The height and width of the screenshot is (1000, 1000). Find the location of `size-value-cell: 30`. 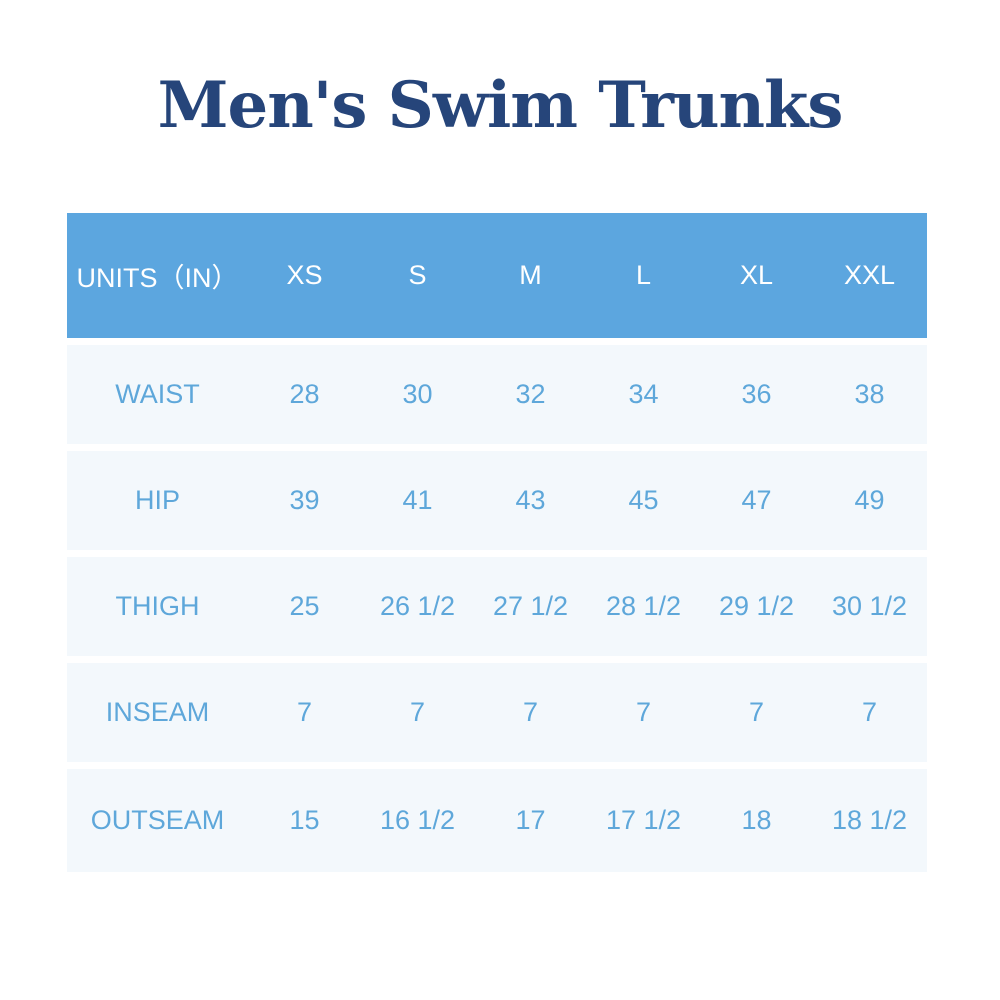

size-value-cell: 30 is located at coordinates (417, 394).